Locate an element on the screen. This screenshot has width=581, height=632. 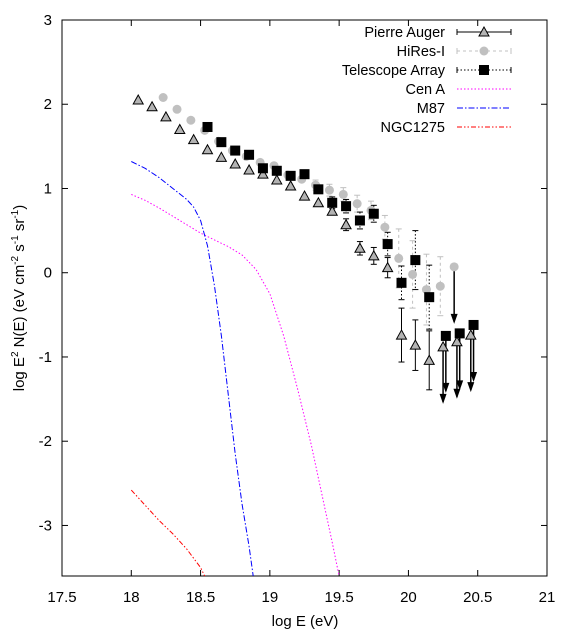
y-title-superscript: -2 is located at coordinates (15, 259).